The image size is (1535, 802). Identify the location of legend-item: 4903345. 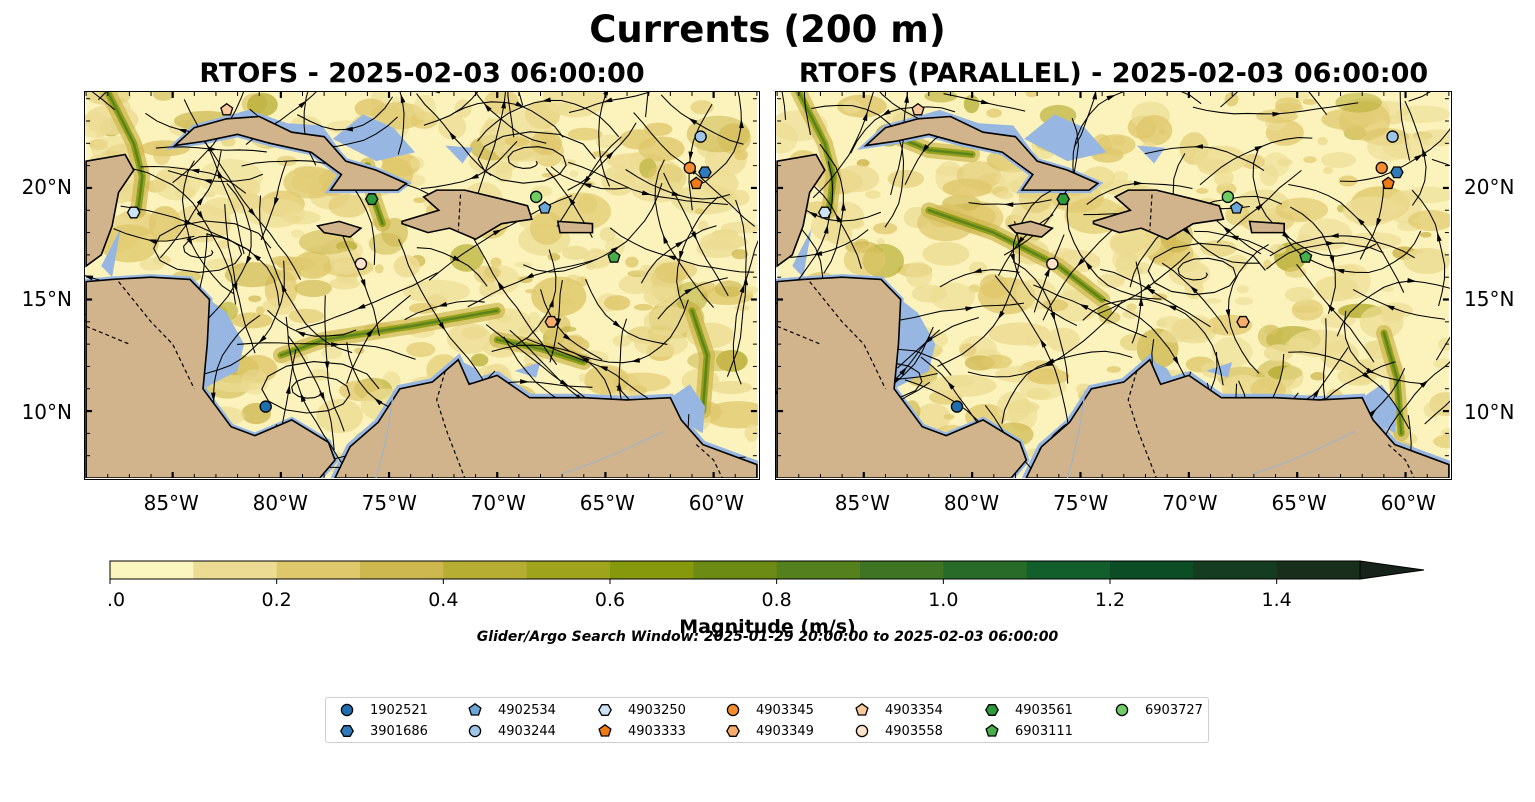
(768, 710).